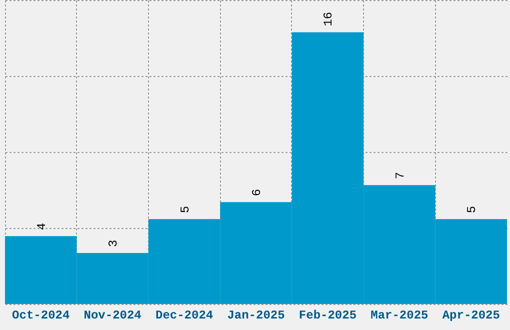 This screenshot has width=510, height=330. Describe the element at coordinates (257, 192) in the screenshot. I see `data-label: 6` at that location.